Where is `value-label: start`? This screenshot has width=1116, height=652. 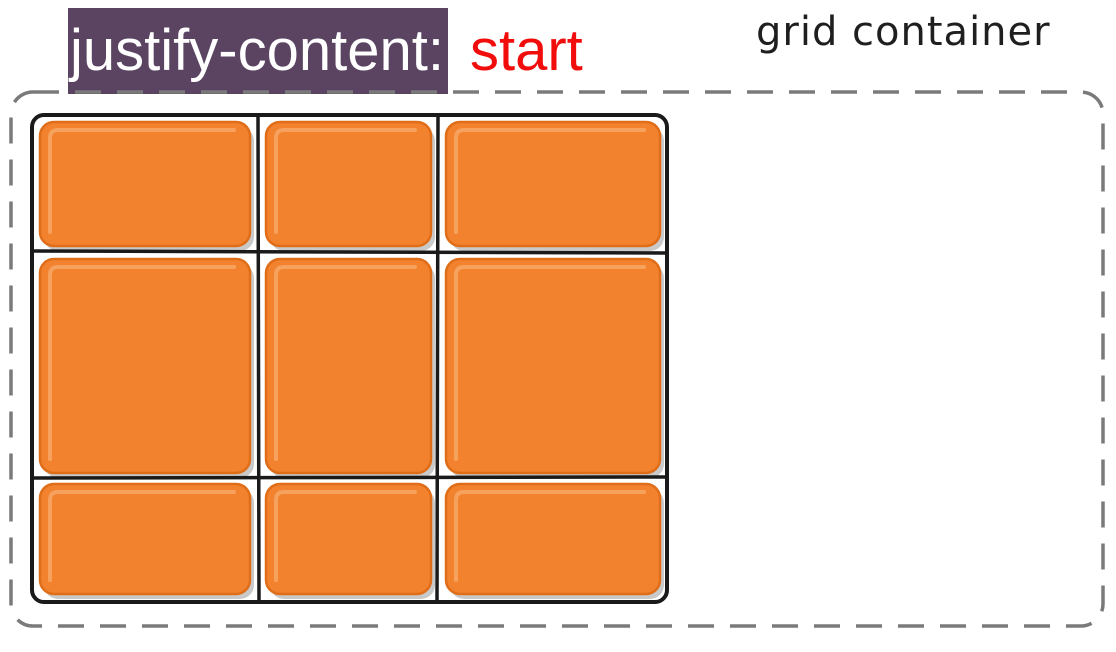
value-label: start is located at coordinates (518, 51).